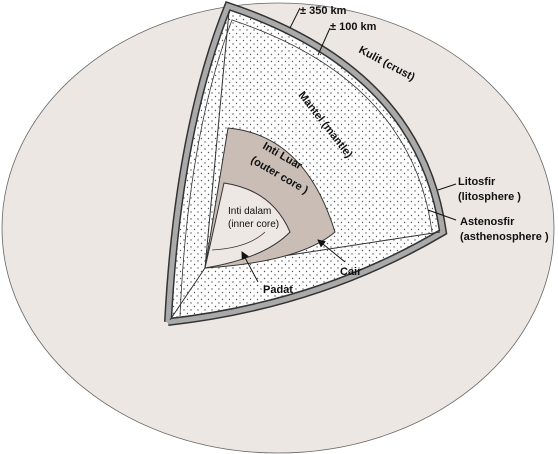  I want to click on solid-label: Padat, so click(278, 290).